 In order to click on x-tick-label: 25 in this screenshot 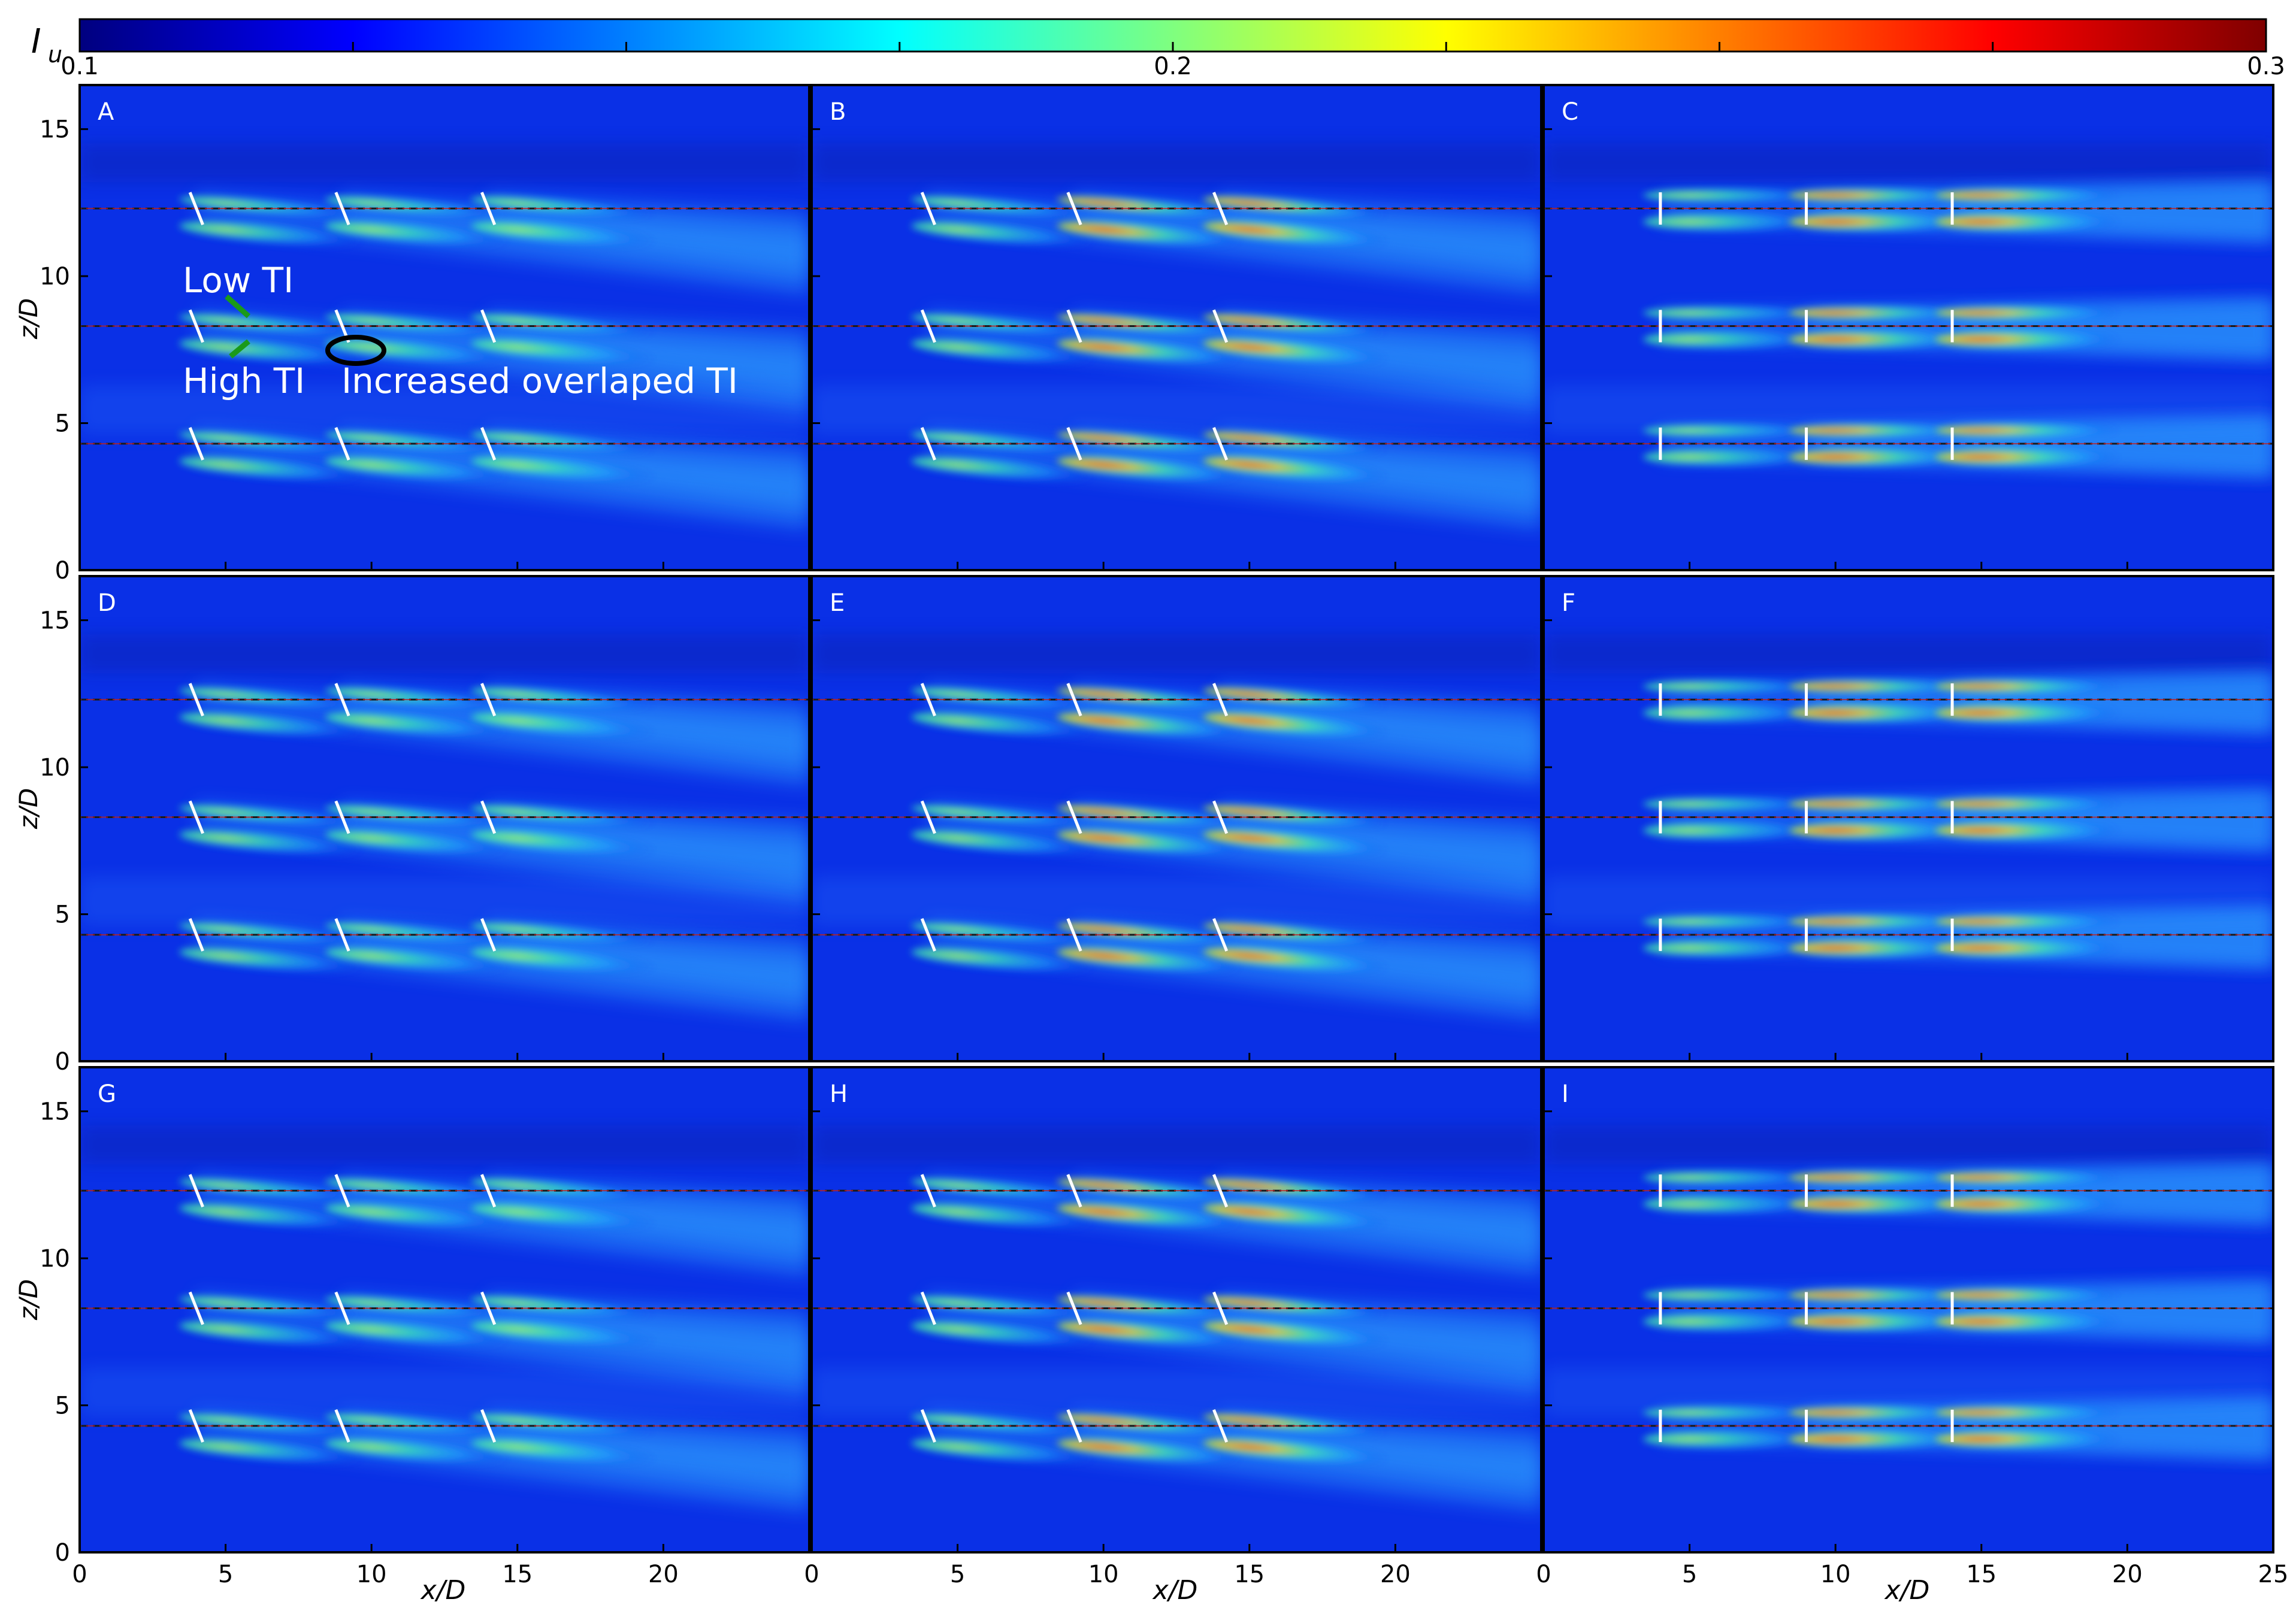, I will do `click(2273, 1575)`.